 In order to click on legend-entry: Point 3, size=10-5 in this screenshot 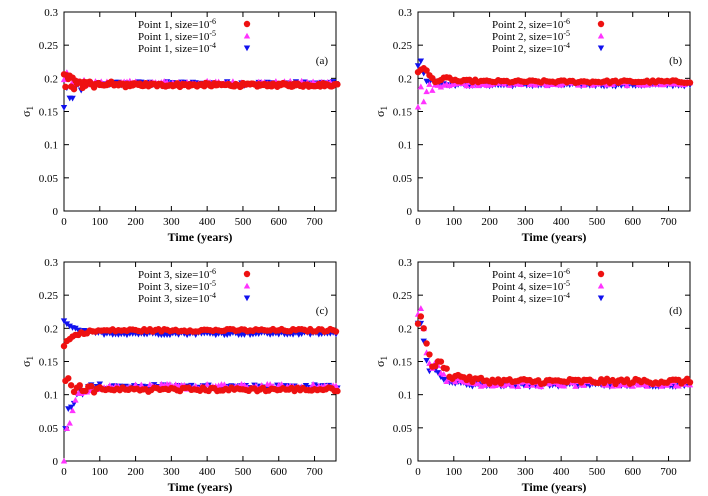, I will do `click(177, 286)`.